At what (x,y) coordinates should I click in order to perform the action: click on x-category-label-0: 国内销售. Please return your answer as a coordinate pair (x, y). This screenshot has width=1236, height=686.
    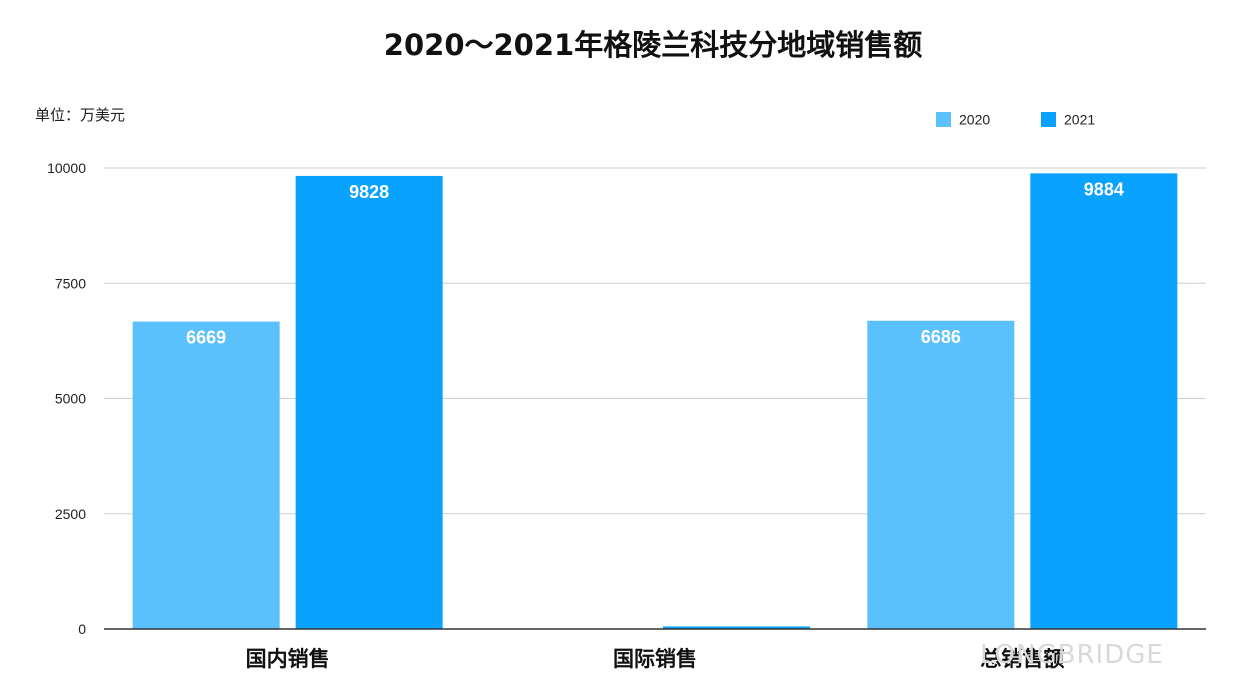
    Looking at the image, I should click on (288, 659).